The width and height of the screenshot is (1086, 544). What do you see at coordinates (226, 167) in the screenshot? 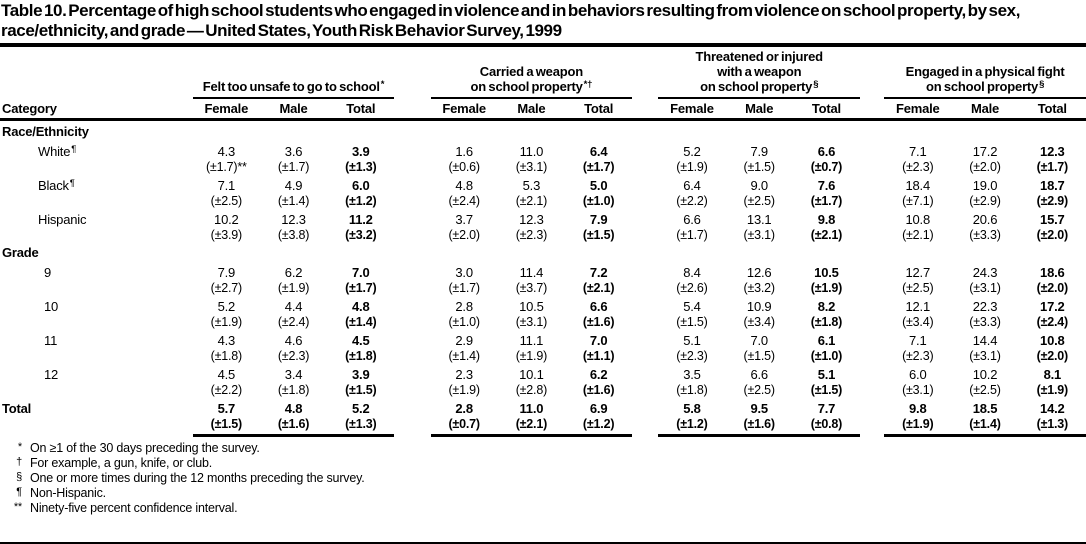
I see `cell-confidence-interval: (±1.7)**` at bounding box center [226, 167].